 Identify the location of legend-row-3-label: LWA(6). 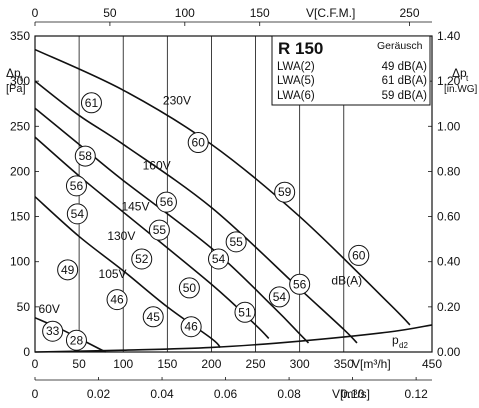
(296, 96).